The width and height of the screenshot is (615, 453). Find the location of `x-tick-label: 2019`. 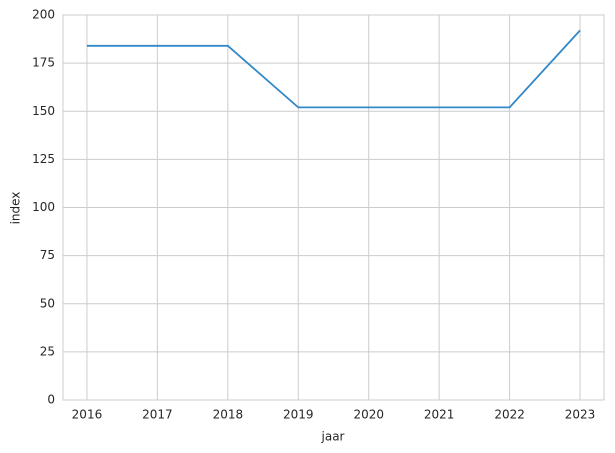

x-tick-label: 2019 is located at coordinates (298, 415).